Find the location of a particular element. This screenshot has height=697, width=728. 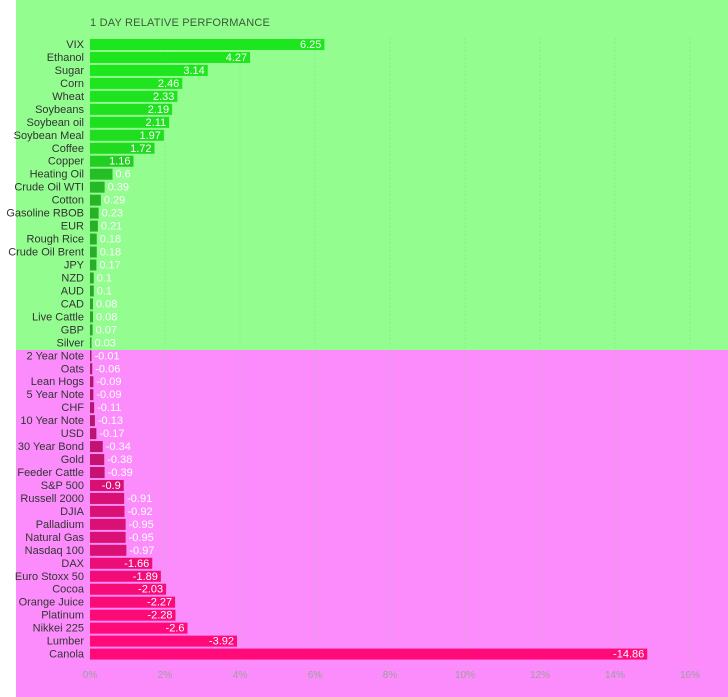

category-label: VIX is located at coordinates (75, 45).